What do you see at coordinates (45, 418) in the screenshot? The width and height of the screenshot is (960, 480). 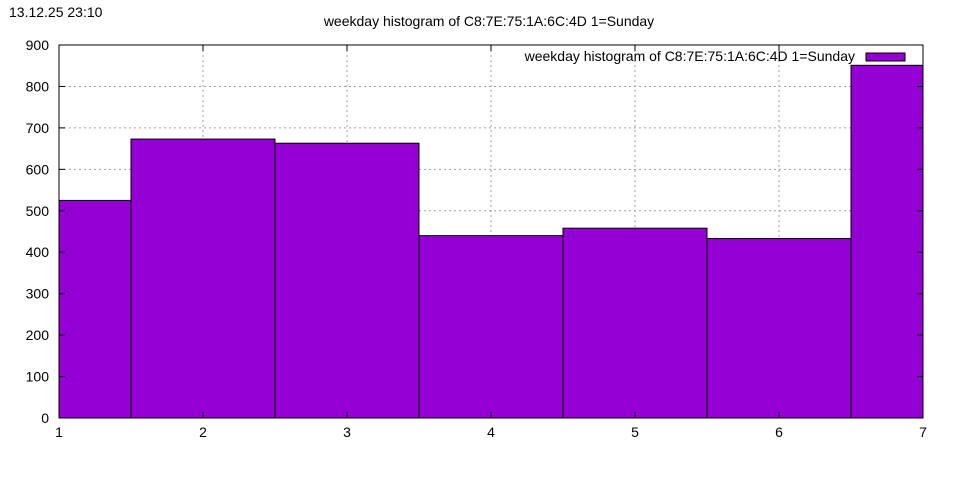 I see `y-tick-label: 0` at bounding box center [45, 418].